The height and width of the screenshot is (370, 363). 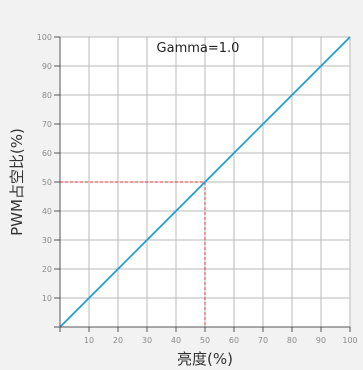 I want to click on y-tick-label: 80, so click(x=47, y=95).